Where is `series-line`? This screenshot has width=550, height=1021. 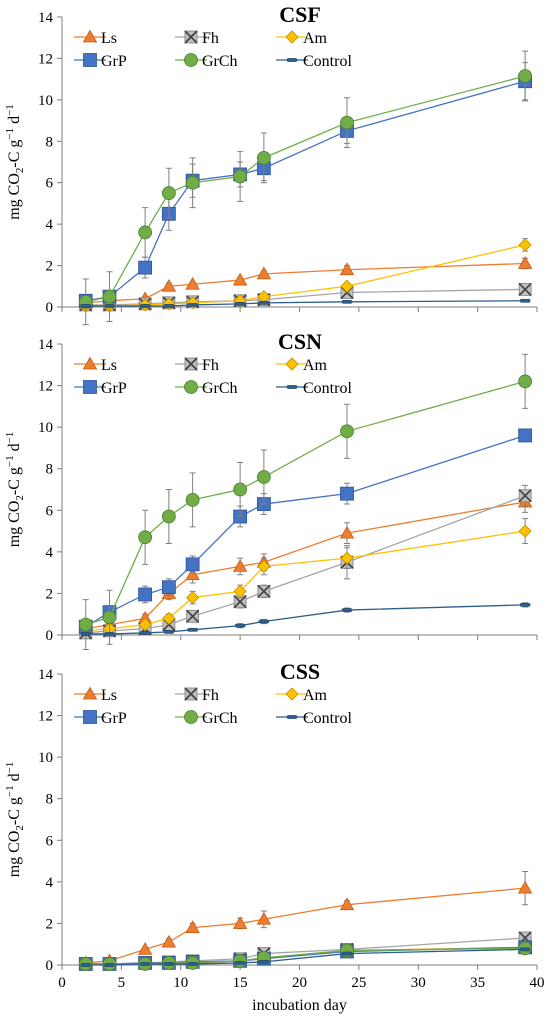 series-line is located at coordinates (305, 619).